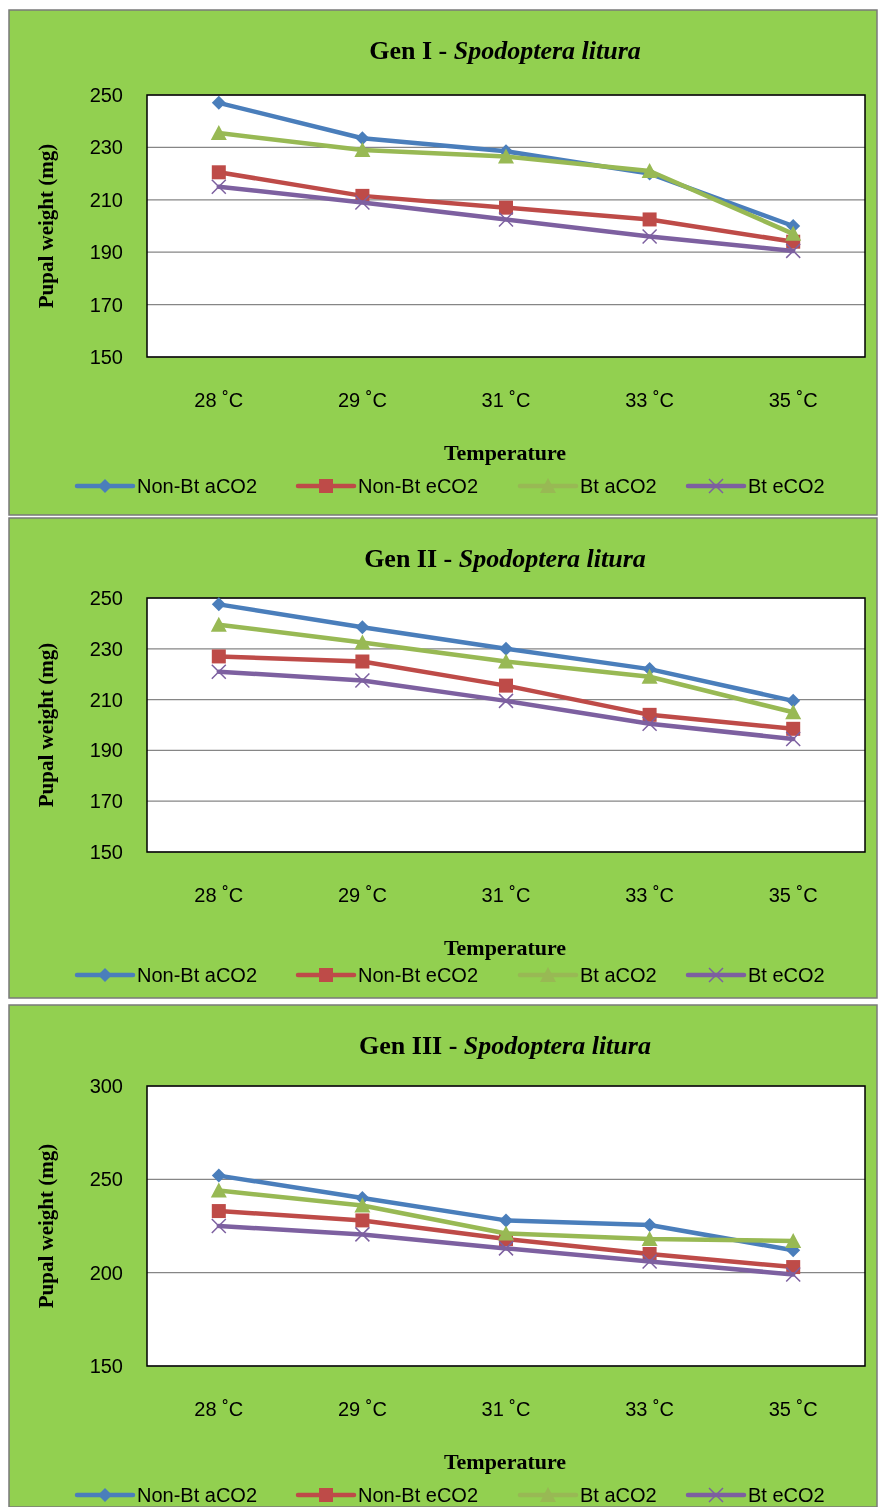 The width and height of the screenshot is (880, 1507). What do you see at coordinates (106, 1272) in the screenshot?
I see `y-tick-label: 200` at bounding box center [106, 1272].